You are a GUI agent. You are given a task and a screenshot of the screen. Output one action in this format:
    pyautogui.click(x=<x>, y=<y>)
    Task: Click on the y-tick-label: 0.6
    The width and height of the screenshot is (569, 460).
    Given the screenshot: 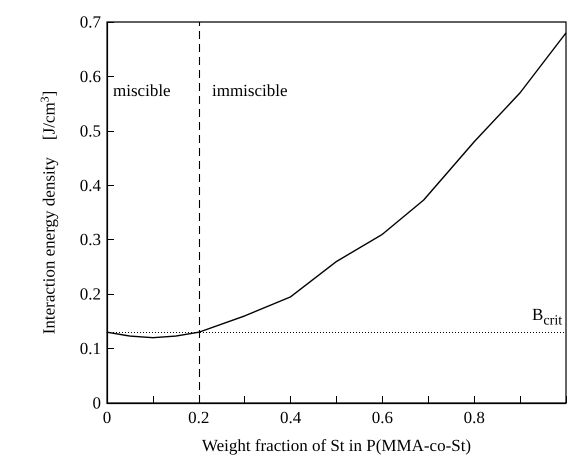 What is the action you would take?
    pyautogui.click(x=90, y=76)
    